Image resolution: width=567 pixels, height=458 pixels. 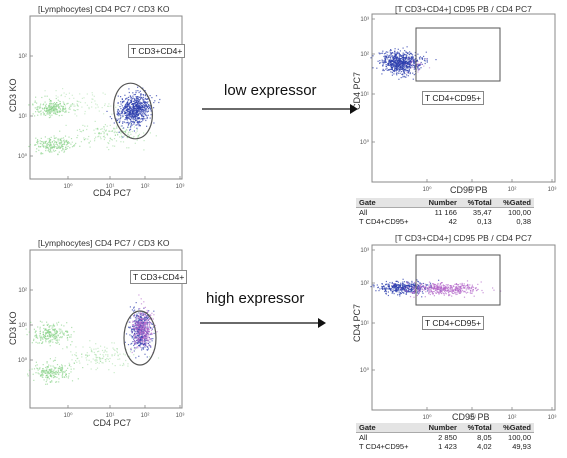 I want to click on table-cell: 0,38, so click(x=523, y=221).